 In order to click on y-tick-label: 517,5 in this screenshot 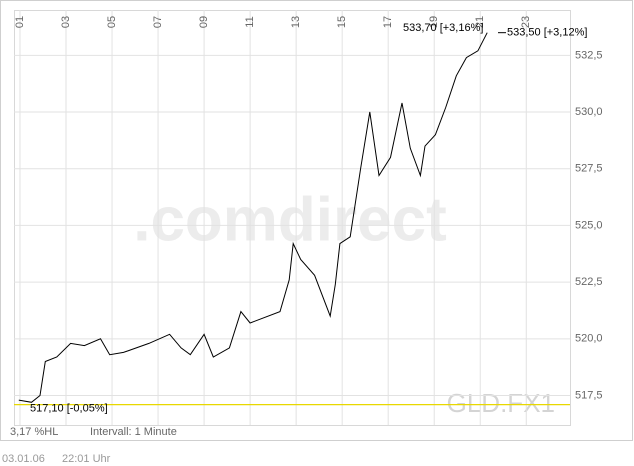, I will do `click(589, 395)`.